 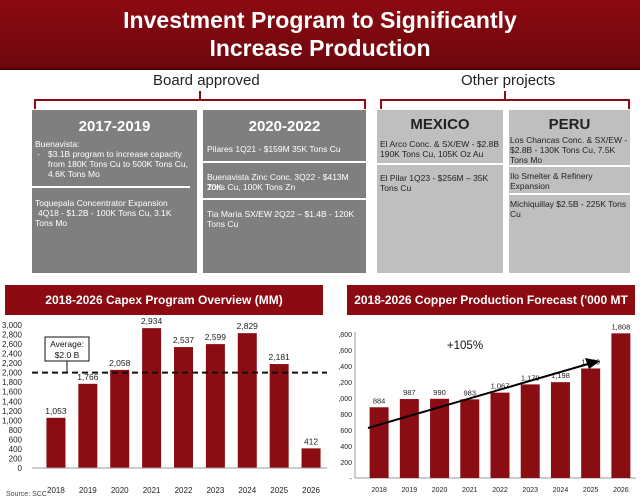 I want to click on capex-value-label: 2,599, so click(x=216, y=337).